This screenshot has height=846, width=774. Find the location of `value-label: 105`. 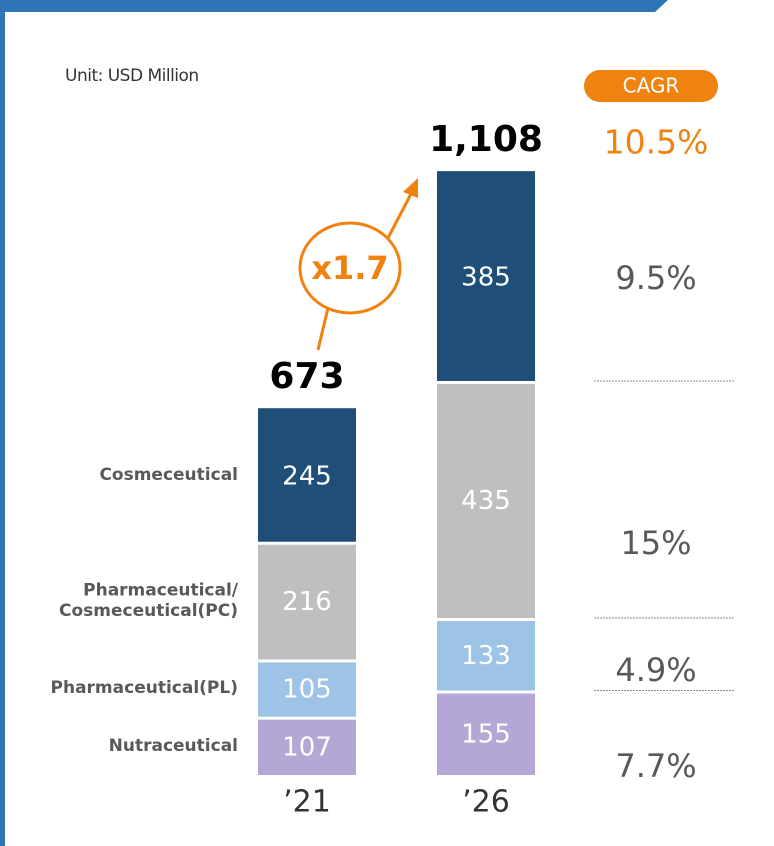

value-label: 105 is located at coordinates (307, 690).